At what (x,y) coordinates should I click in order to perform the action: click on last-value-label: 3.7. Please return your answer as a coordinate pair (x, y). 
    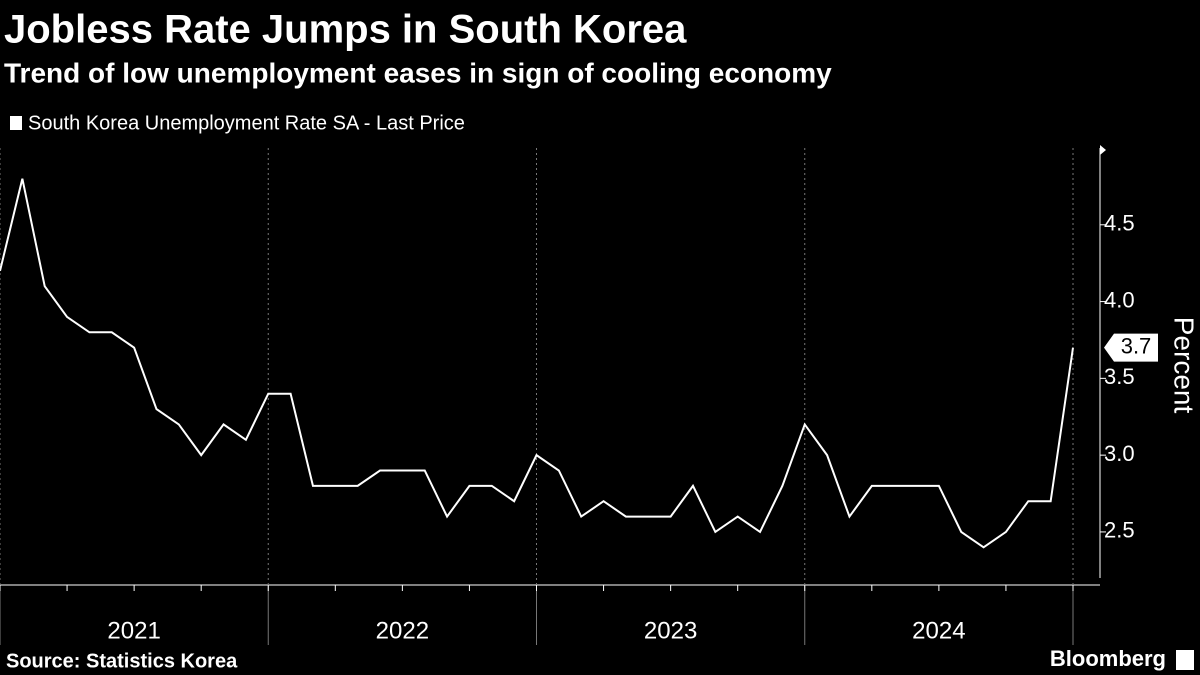
    Looking at the image, I should click on (1136, 345).